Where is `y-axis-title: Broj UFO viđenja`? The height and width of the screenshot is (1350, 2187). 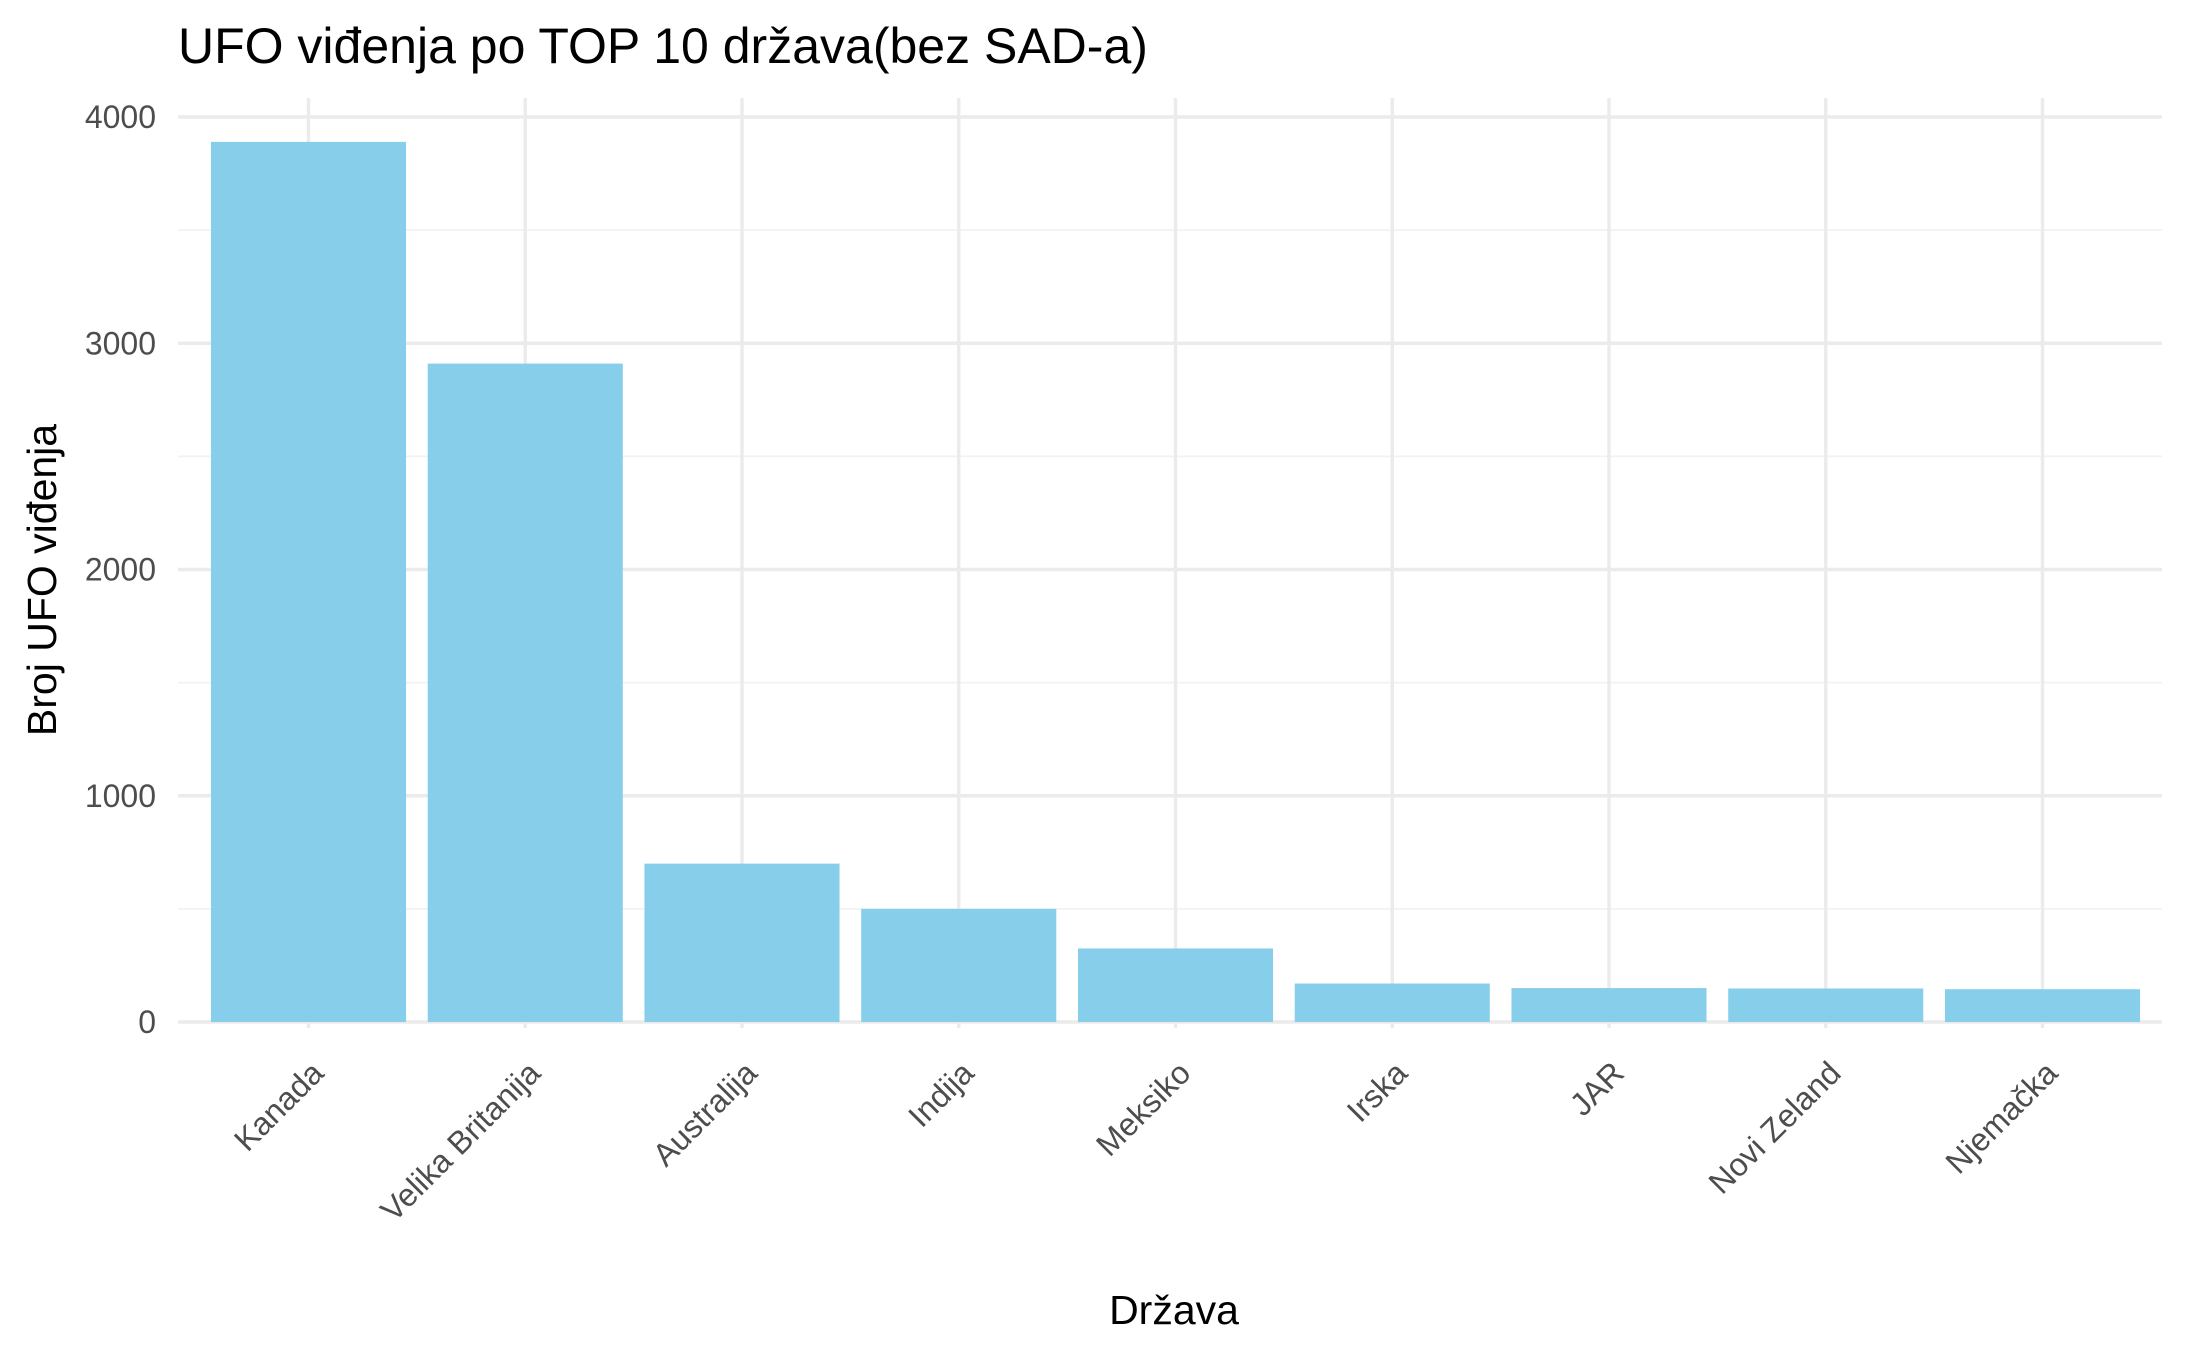
y-axis-title: Broj UFO viđenja is located at coordinates (42, 580).